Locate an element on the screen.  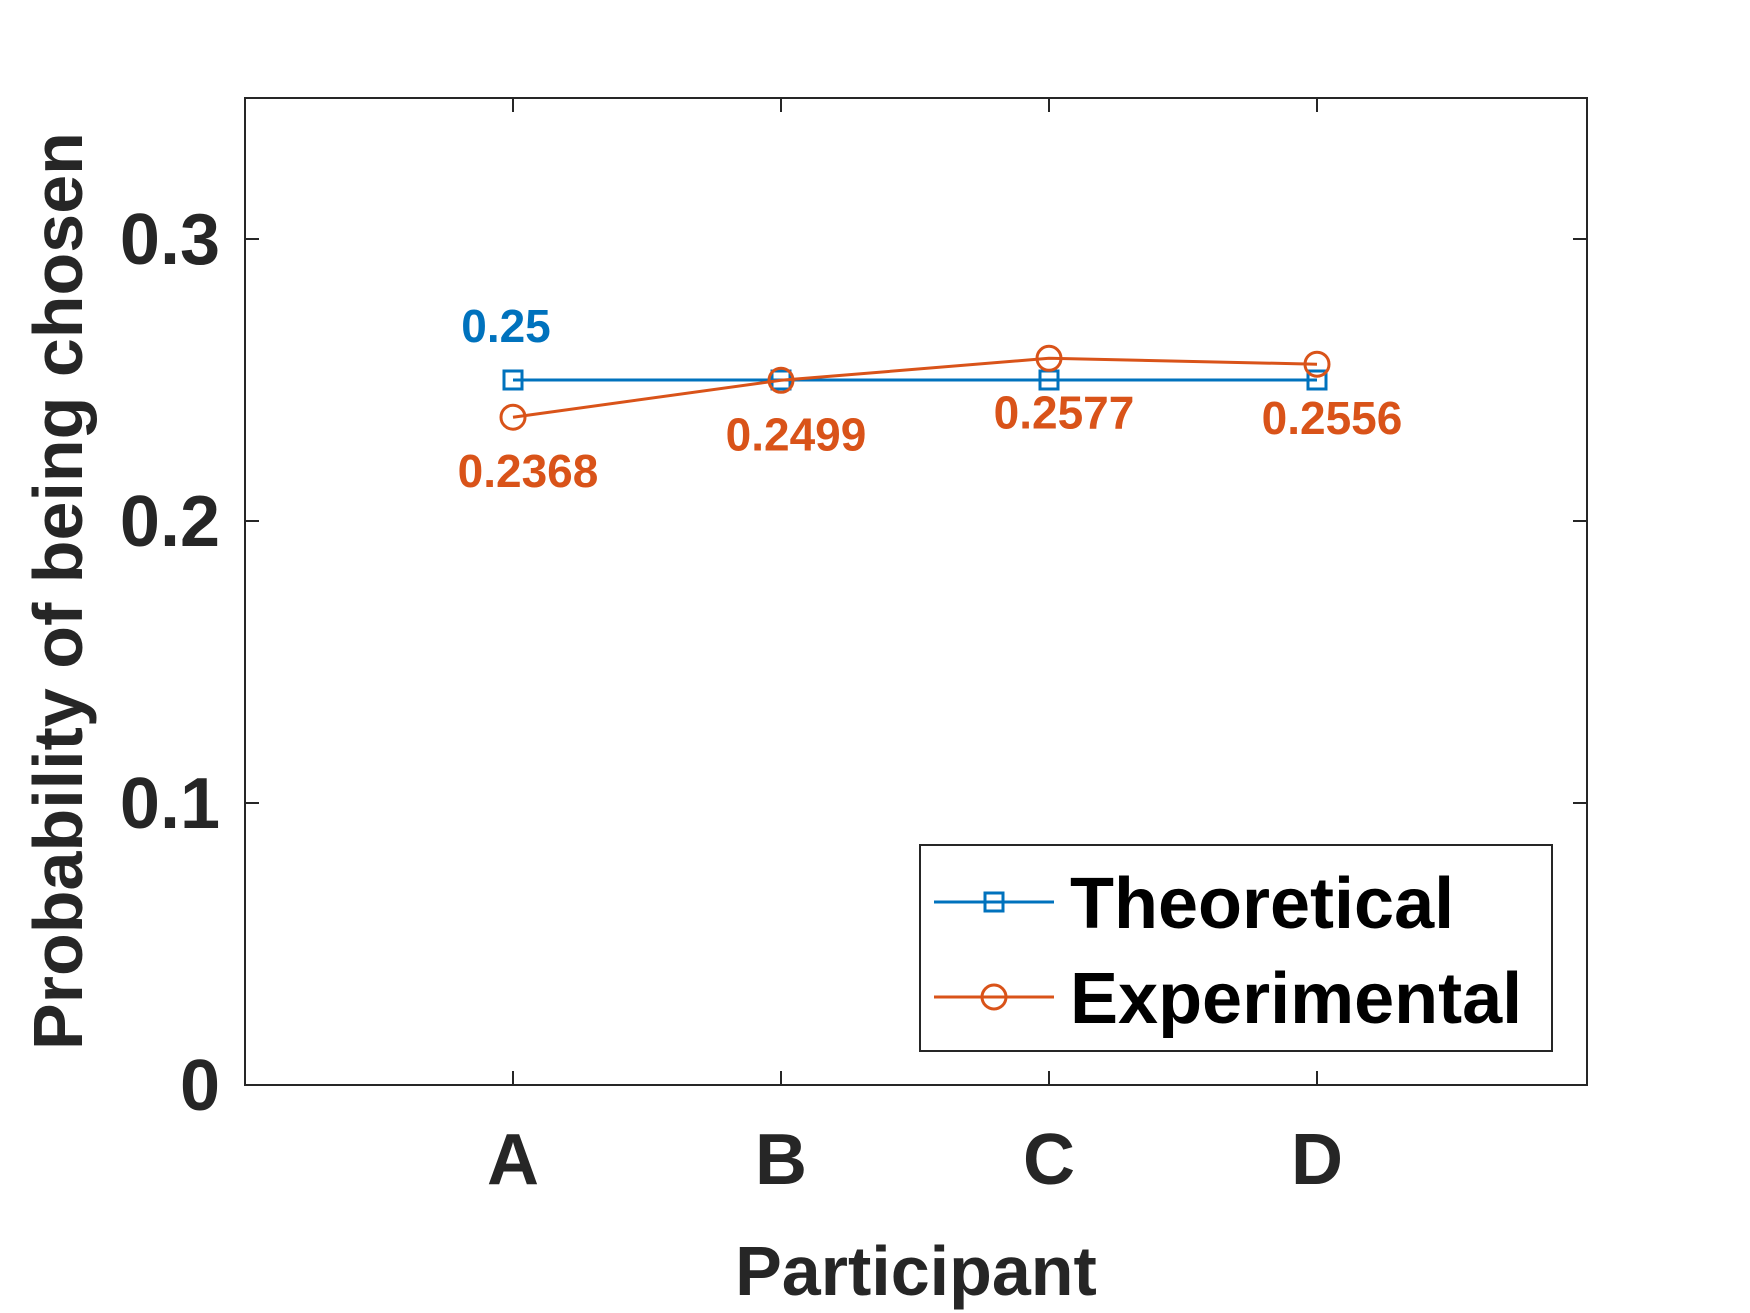
data-label-theoretical: 0.25 is located at coordinates (506, 326).